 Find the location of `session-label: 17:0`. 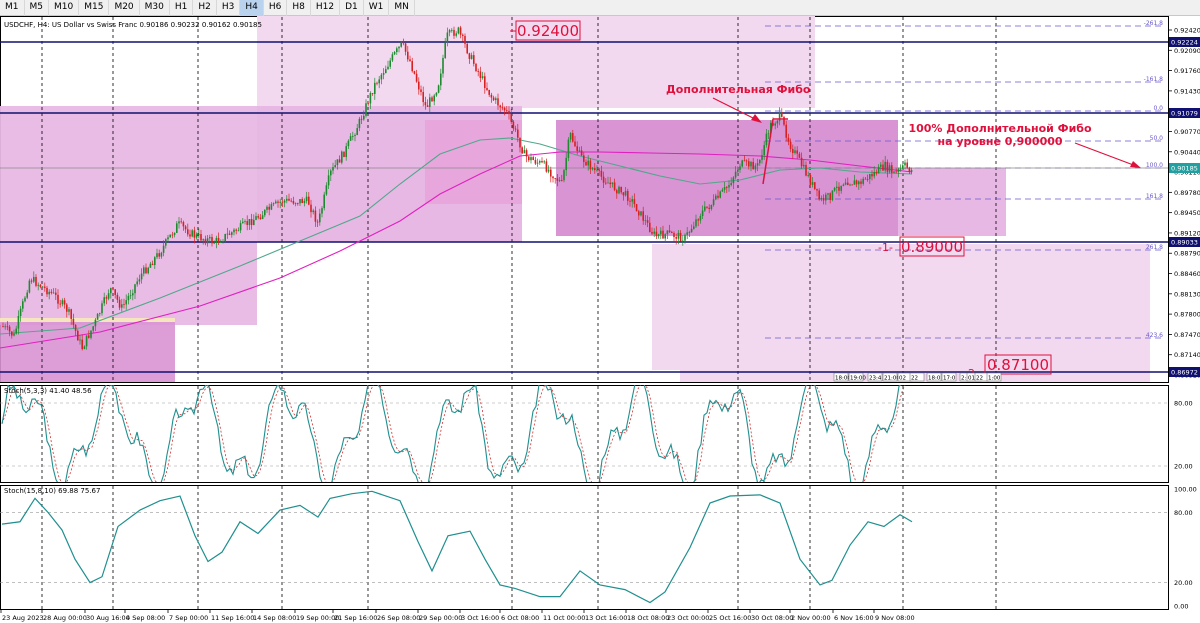

session-label: 17:0 is located at coordinates (949, 377).